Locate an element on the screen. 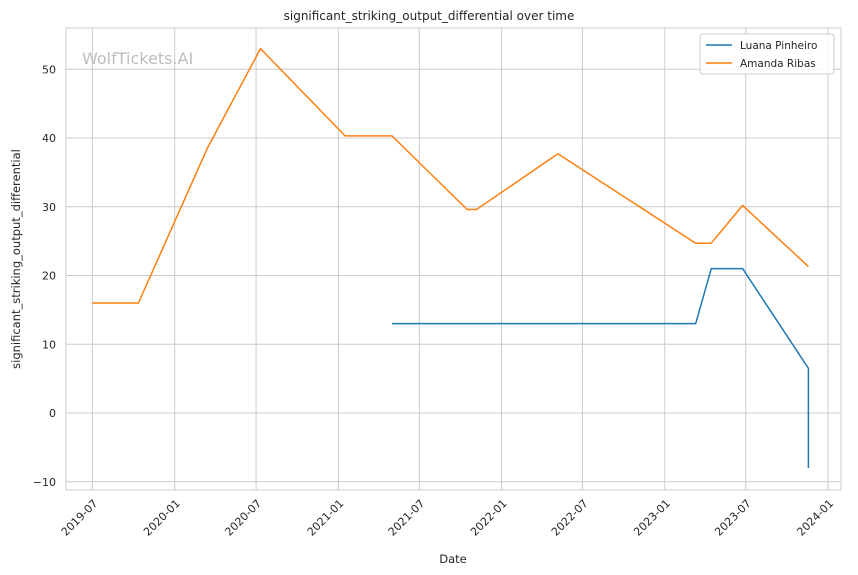 This screenshot has height=575, width=858. legend-box is located at coordinates (767, 54).